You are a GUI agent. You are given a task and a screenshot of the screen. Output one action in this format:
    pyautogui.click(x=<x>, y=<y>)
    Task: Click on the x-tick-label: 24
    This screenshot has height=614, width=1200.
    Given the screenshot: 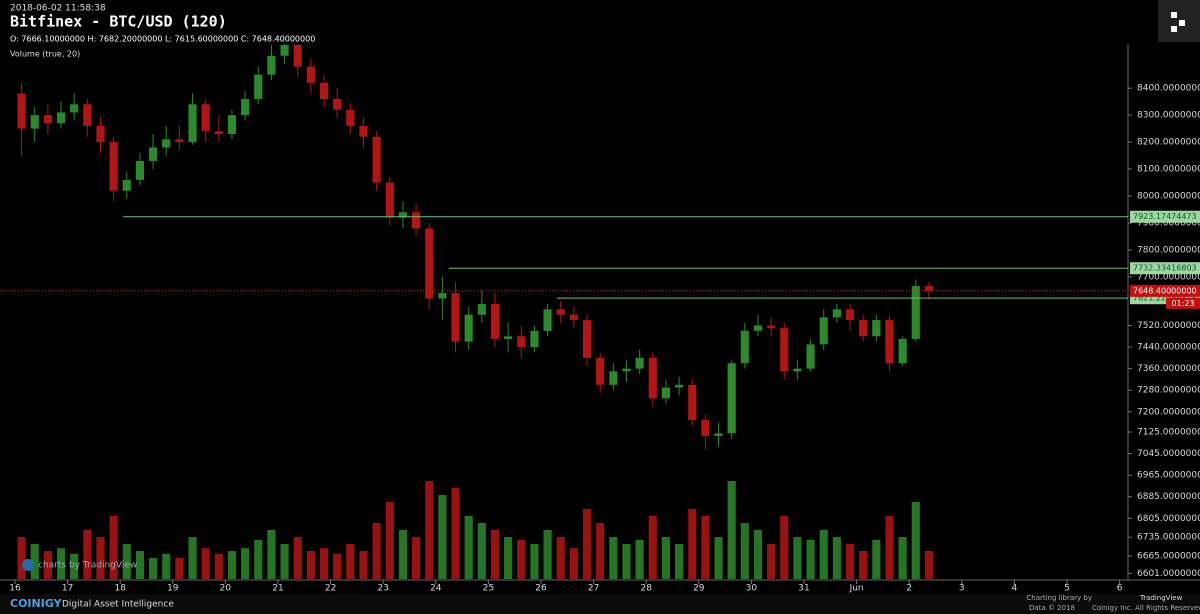 What is the action you would take?
    pyautogui.click(x=436, y=589)
    